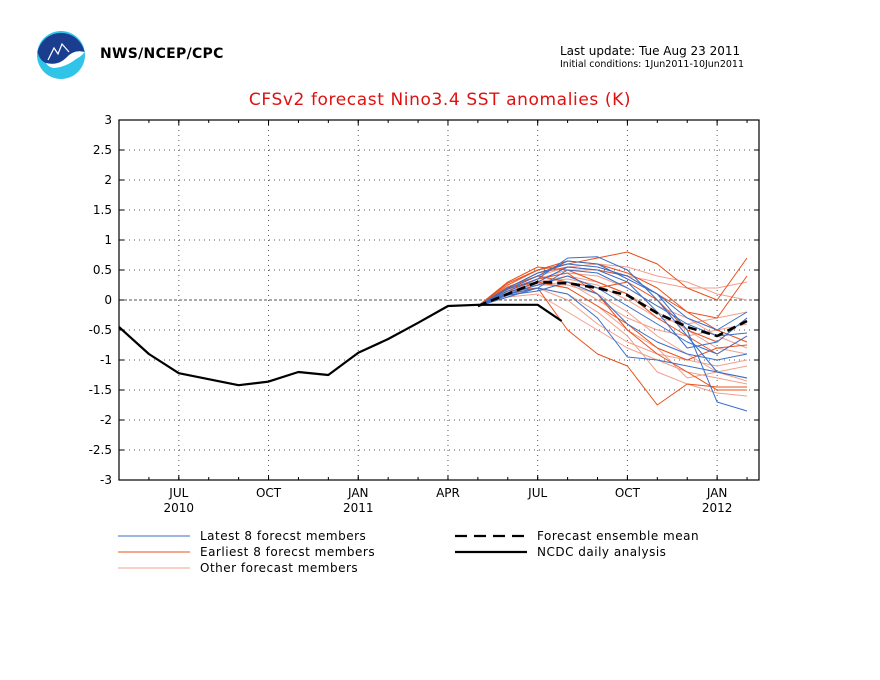 This screenshot has width=880, height=680. I want to click on legend-label-ncdc: NCDC daily analysis, so click(601, 552).